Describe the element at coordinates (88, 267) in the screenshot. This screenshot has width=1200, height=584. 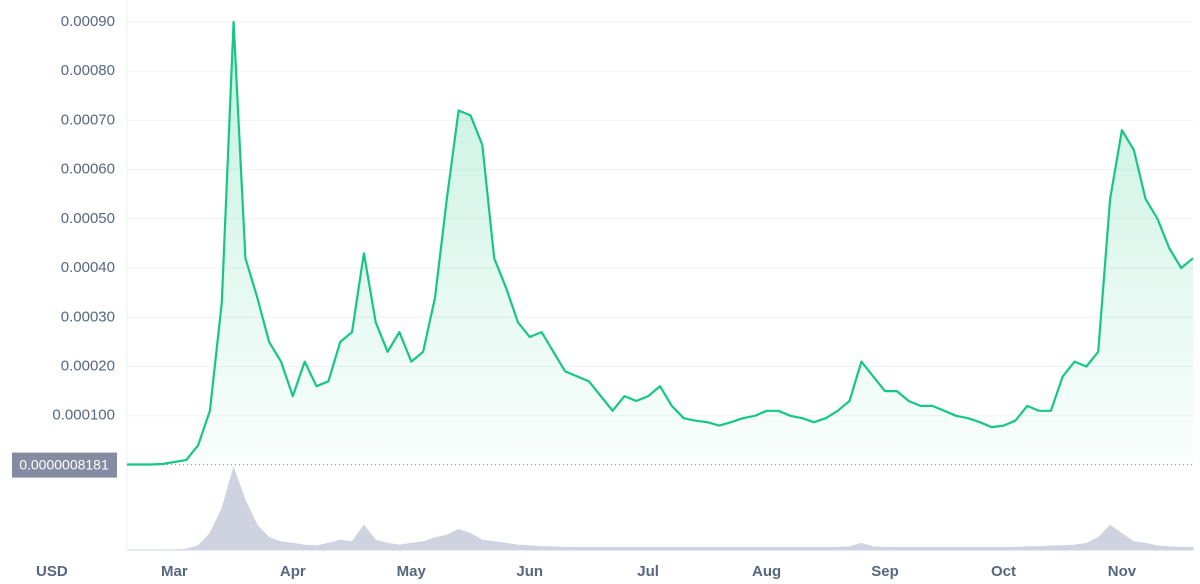
I see `y-tick-label: 0.00040` at that location.